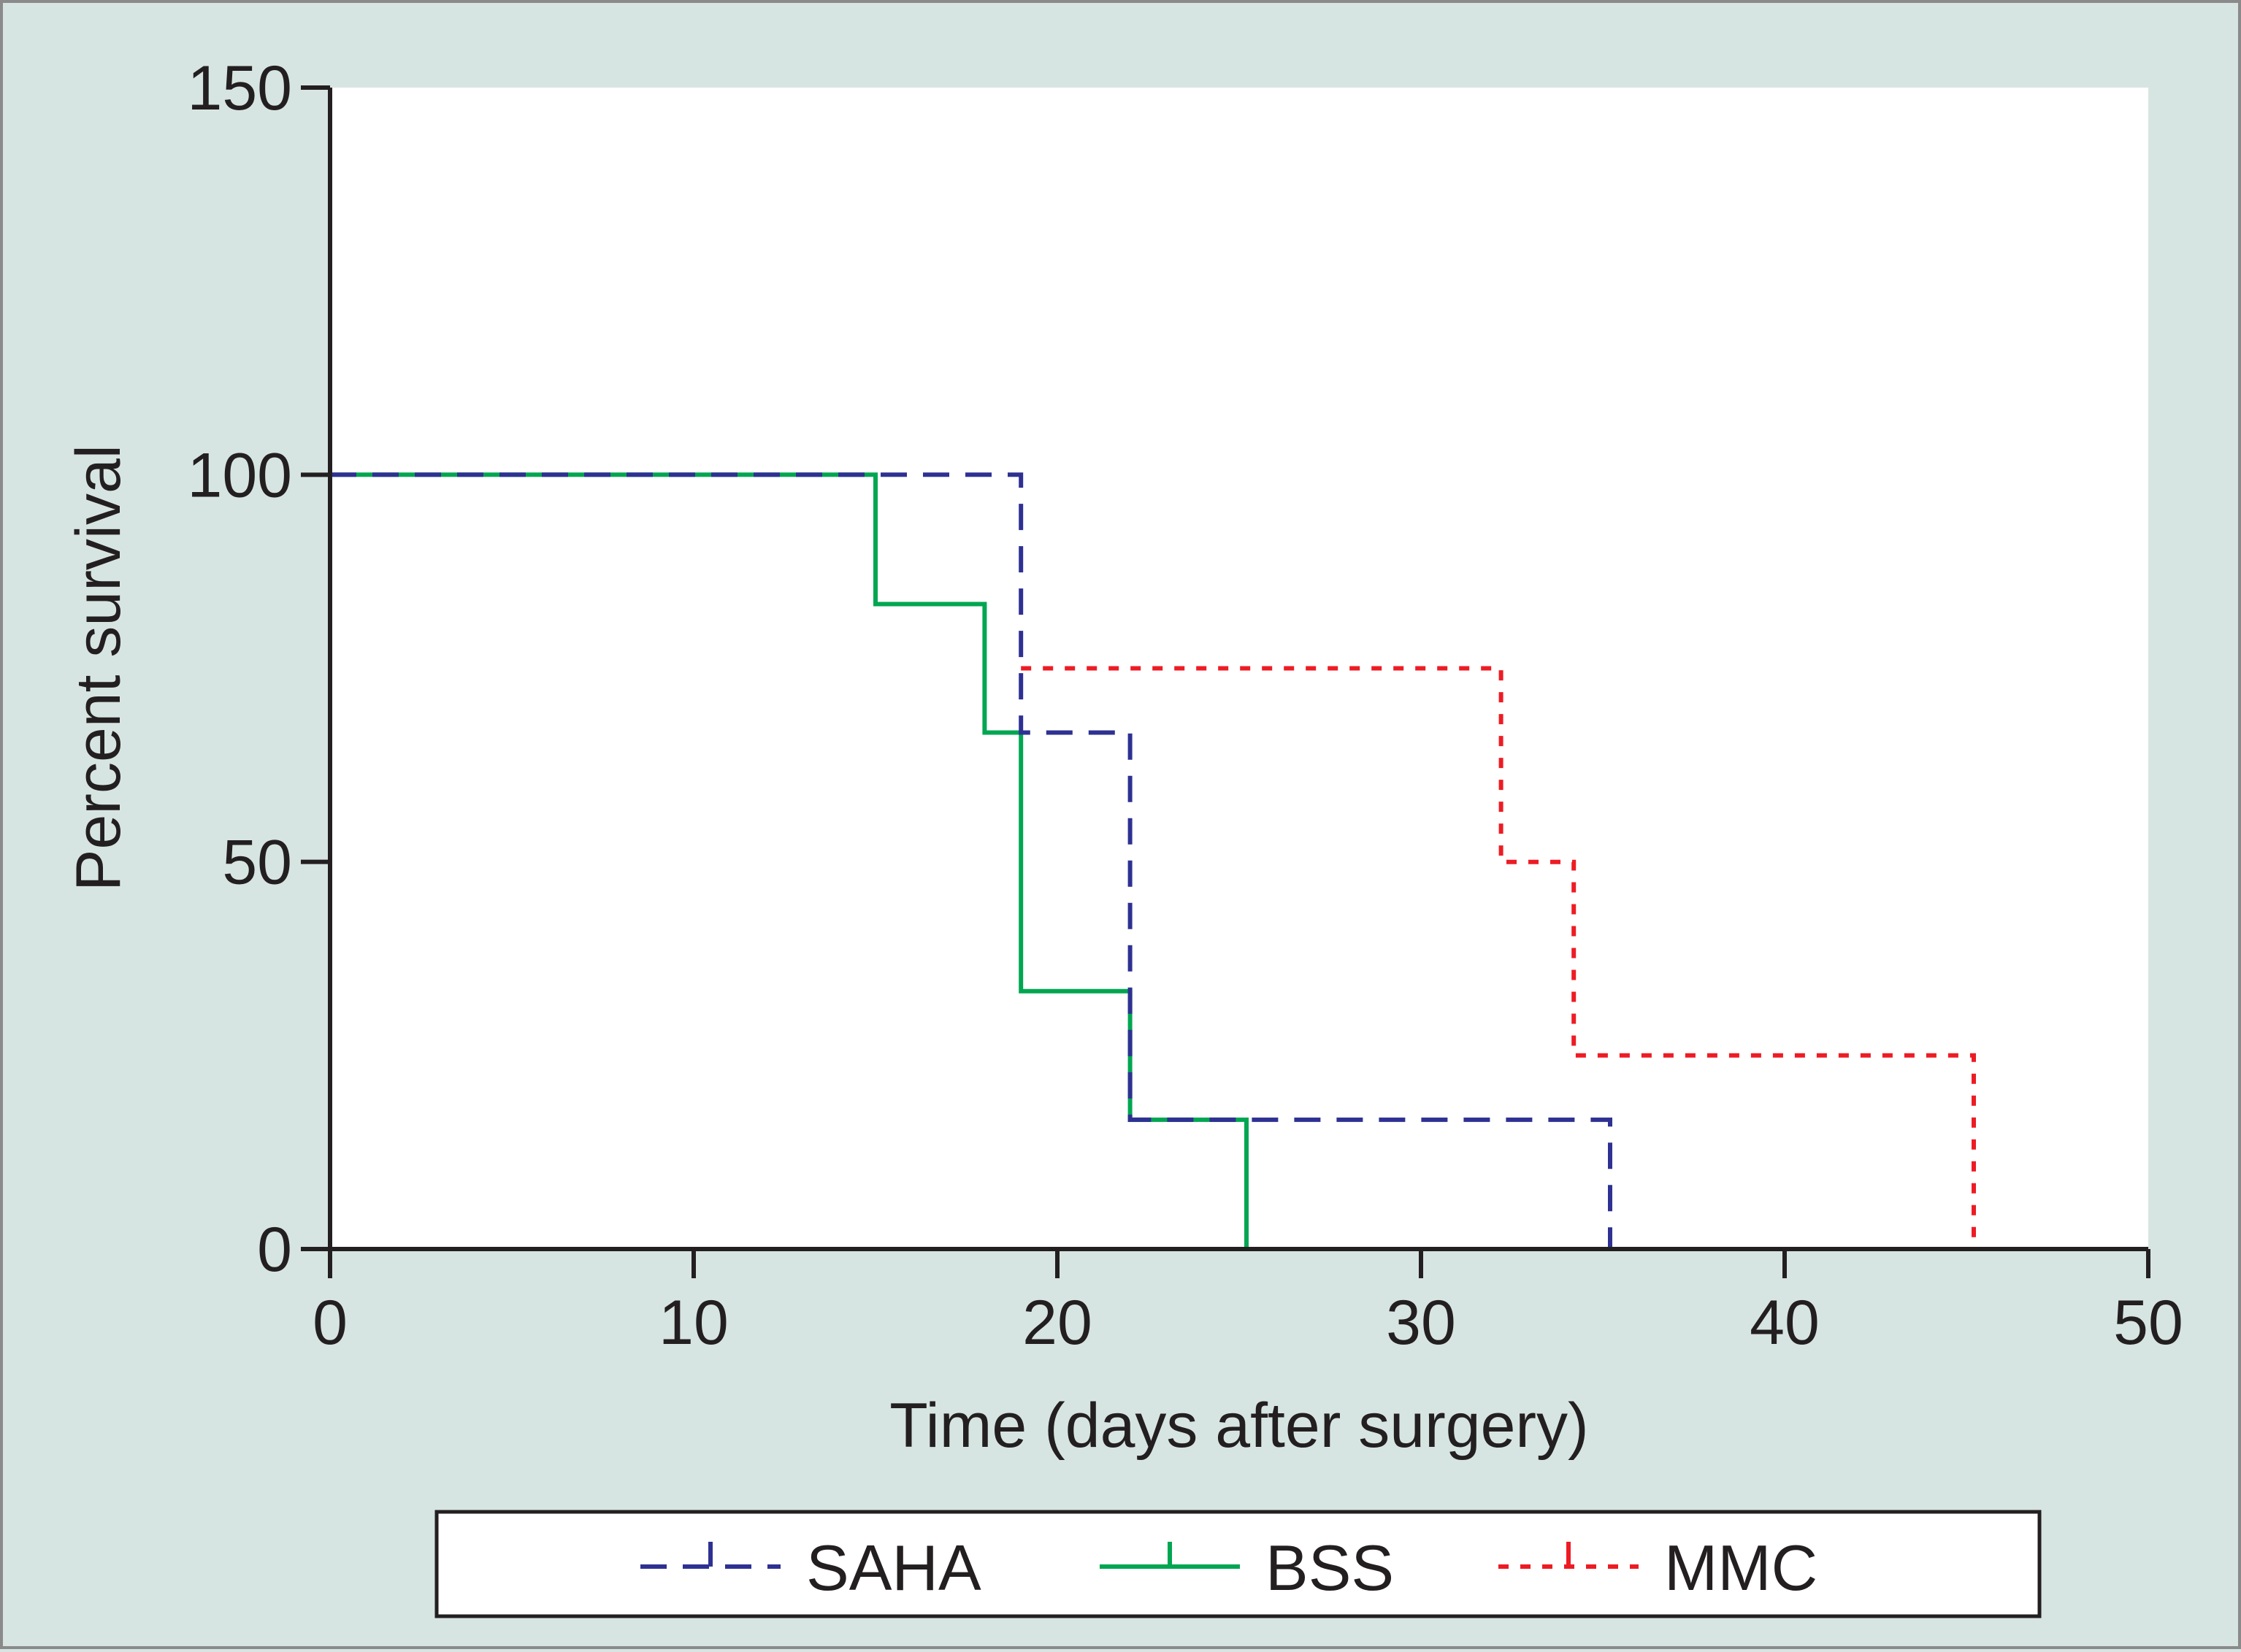  I want to click on x-ticks: 0 10 20 30 40 50, so click(1248, 1303).